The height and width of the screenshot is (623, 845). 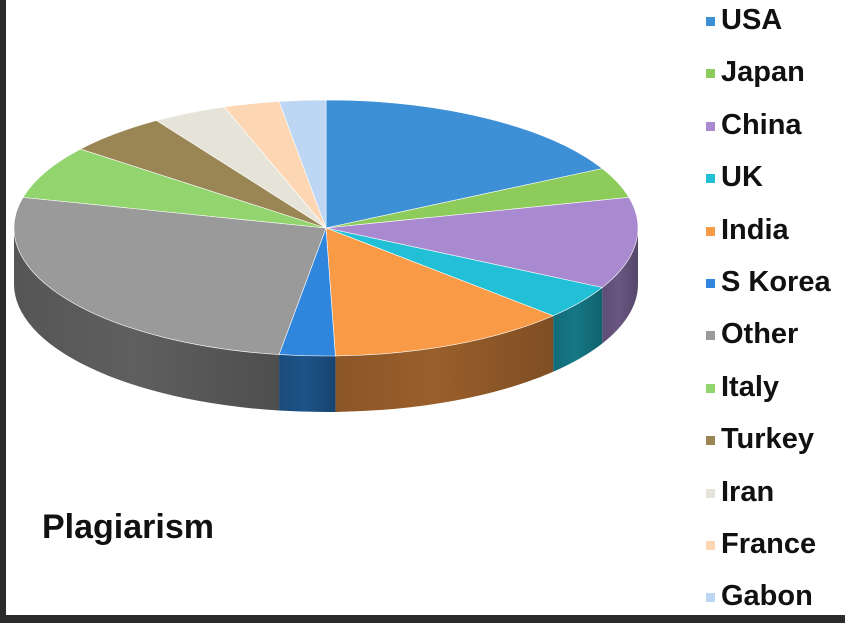 I want to click on legend-label: Gabon, so click(x=767, y=596).